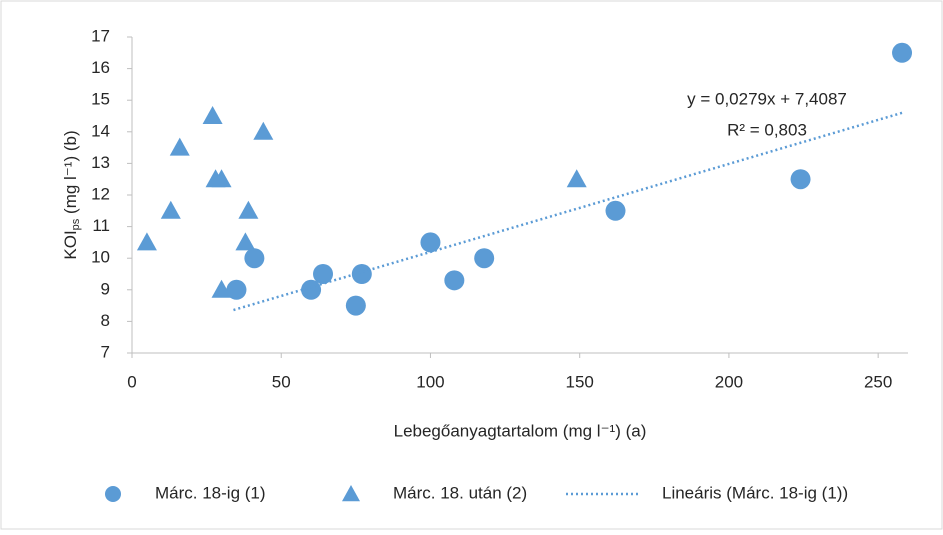 The width and height of the screenshot is (943, 535). I want to click on y-tick-label: 7, so click(105, 351).